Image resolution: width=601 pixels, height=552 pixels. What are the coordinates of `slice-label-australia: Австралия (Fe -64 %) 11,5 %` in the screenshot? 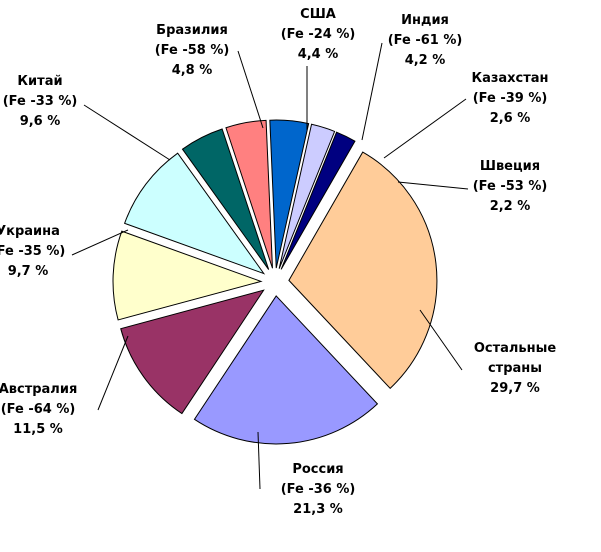 It's located at (38, 409).